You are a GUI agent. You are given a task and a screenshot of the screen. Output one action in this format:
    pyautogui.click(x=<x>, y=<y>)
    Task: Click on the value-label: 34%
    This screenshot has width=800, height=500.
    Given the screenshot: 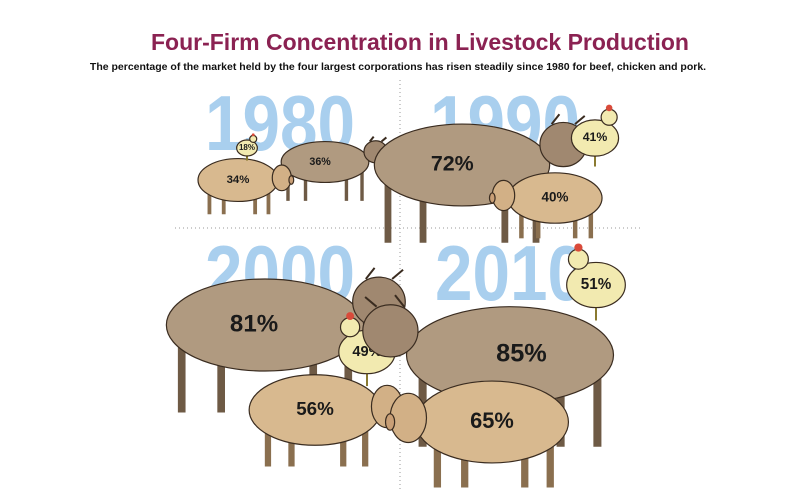 What is the action you would take?
    pyautogui.click(x=238, y=180)
    